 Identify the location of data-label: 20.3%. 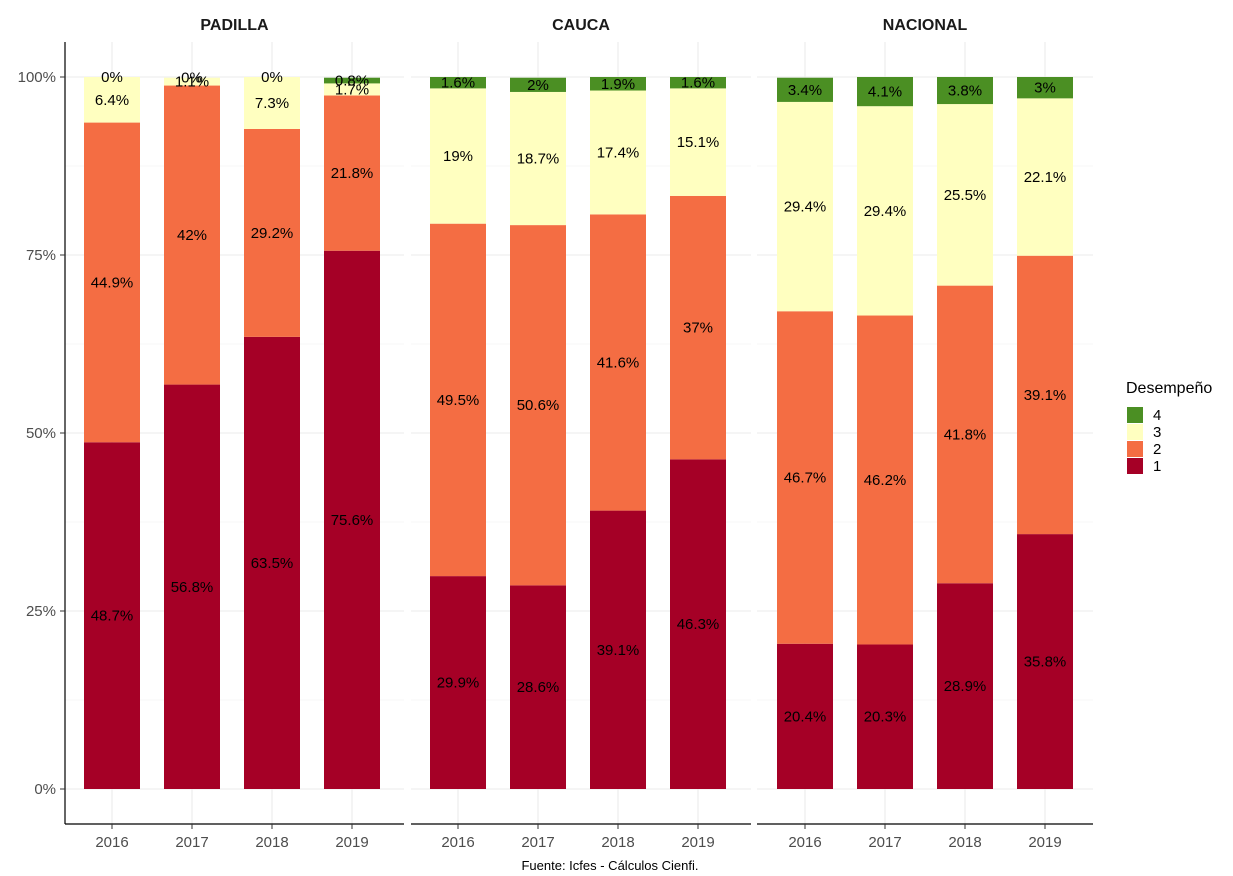
(885, 717).